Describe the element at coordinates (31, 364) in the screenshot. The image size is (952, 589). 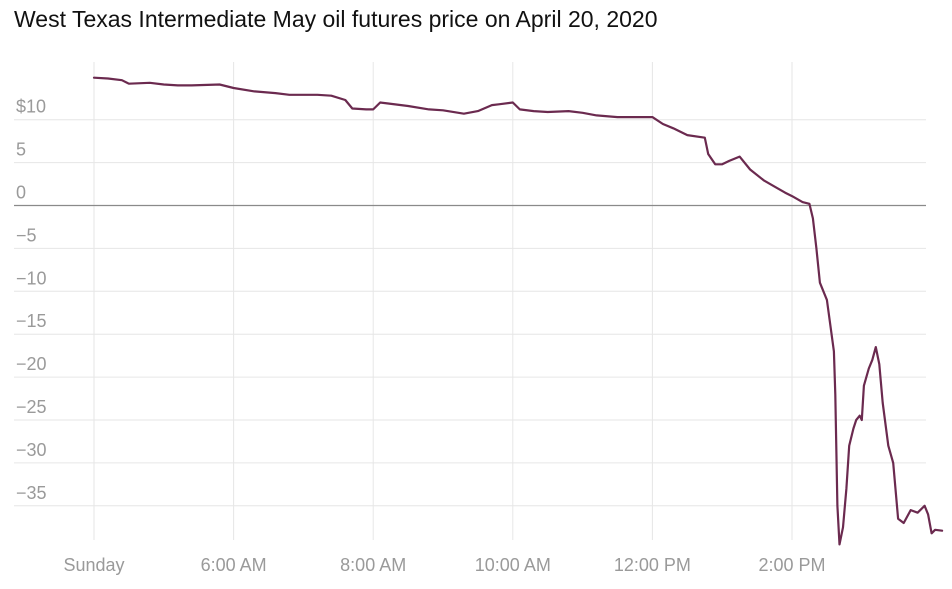
I see `y-tick-label: −20` at that location.